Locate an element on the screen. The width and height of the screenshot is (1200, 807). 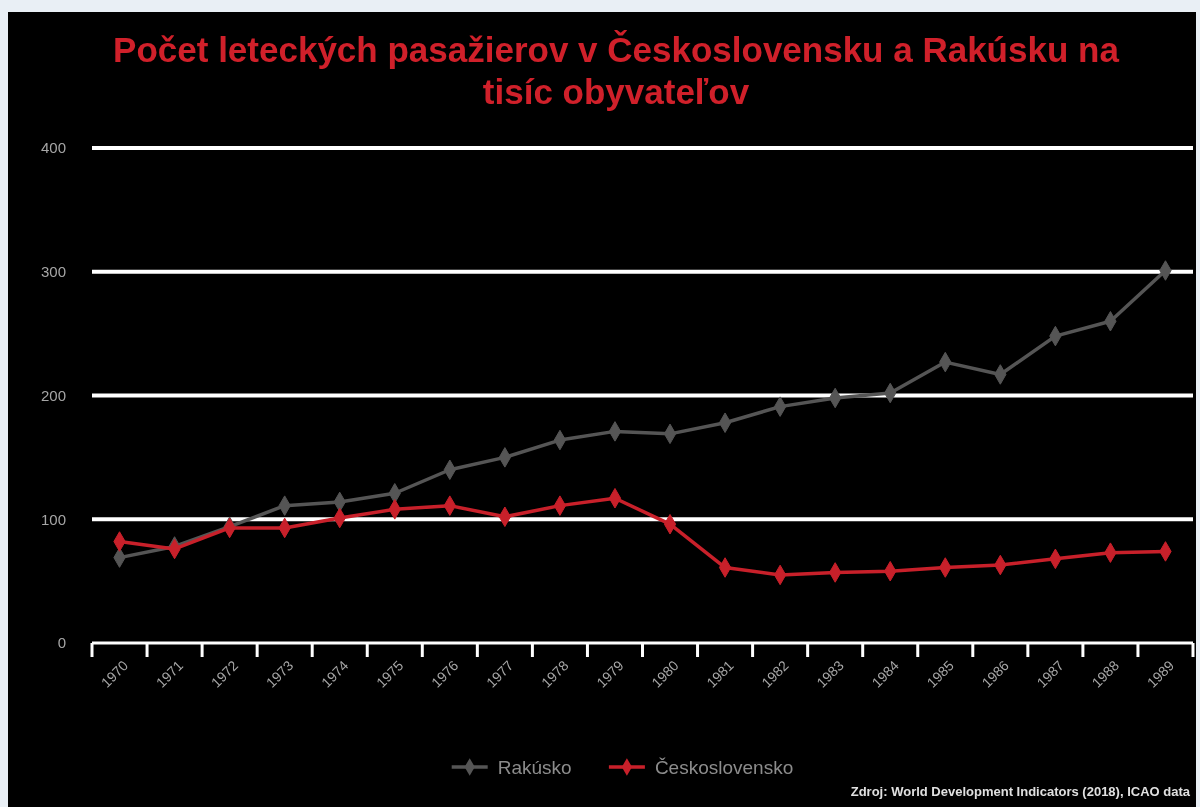
y-tick-label: 400 is located at coordinates (53, 148).